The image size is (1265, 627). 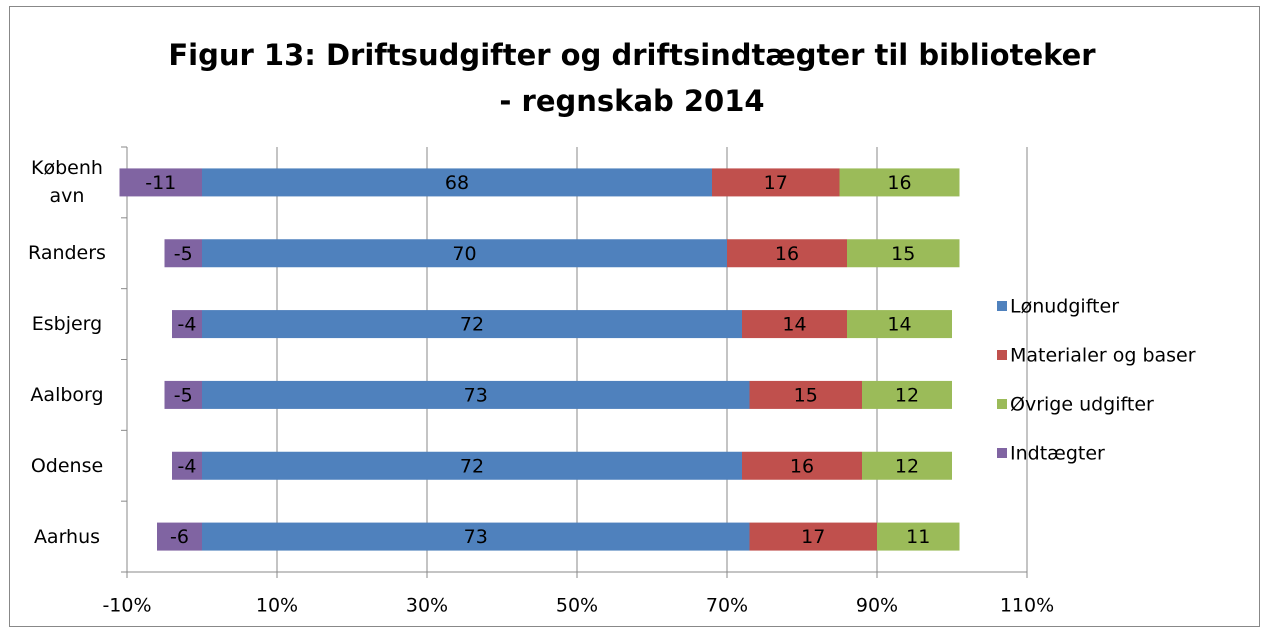 What do you see at coordinates (1082, 405) in the screenshot?
I see `legend-label: Øvrige udgifter` at bounding box center [1082, 405].